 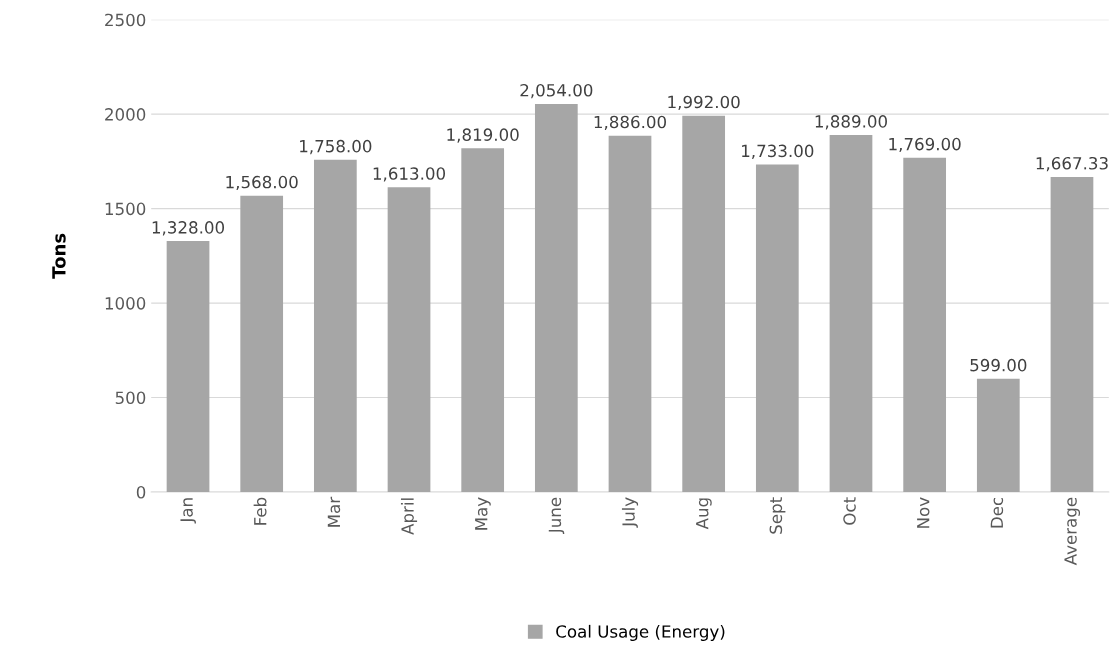 I want to click on x-tick-label: May, so click(x=483, y=513).